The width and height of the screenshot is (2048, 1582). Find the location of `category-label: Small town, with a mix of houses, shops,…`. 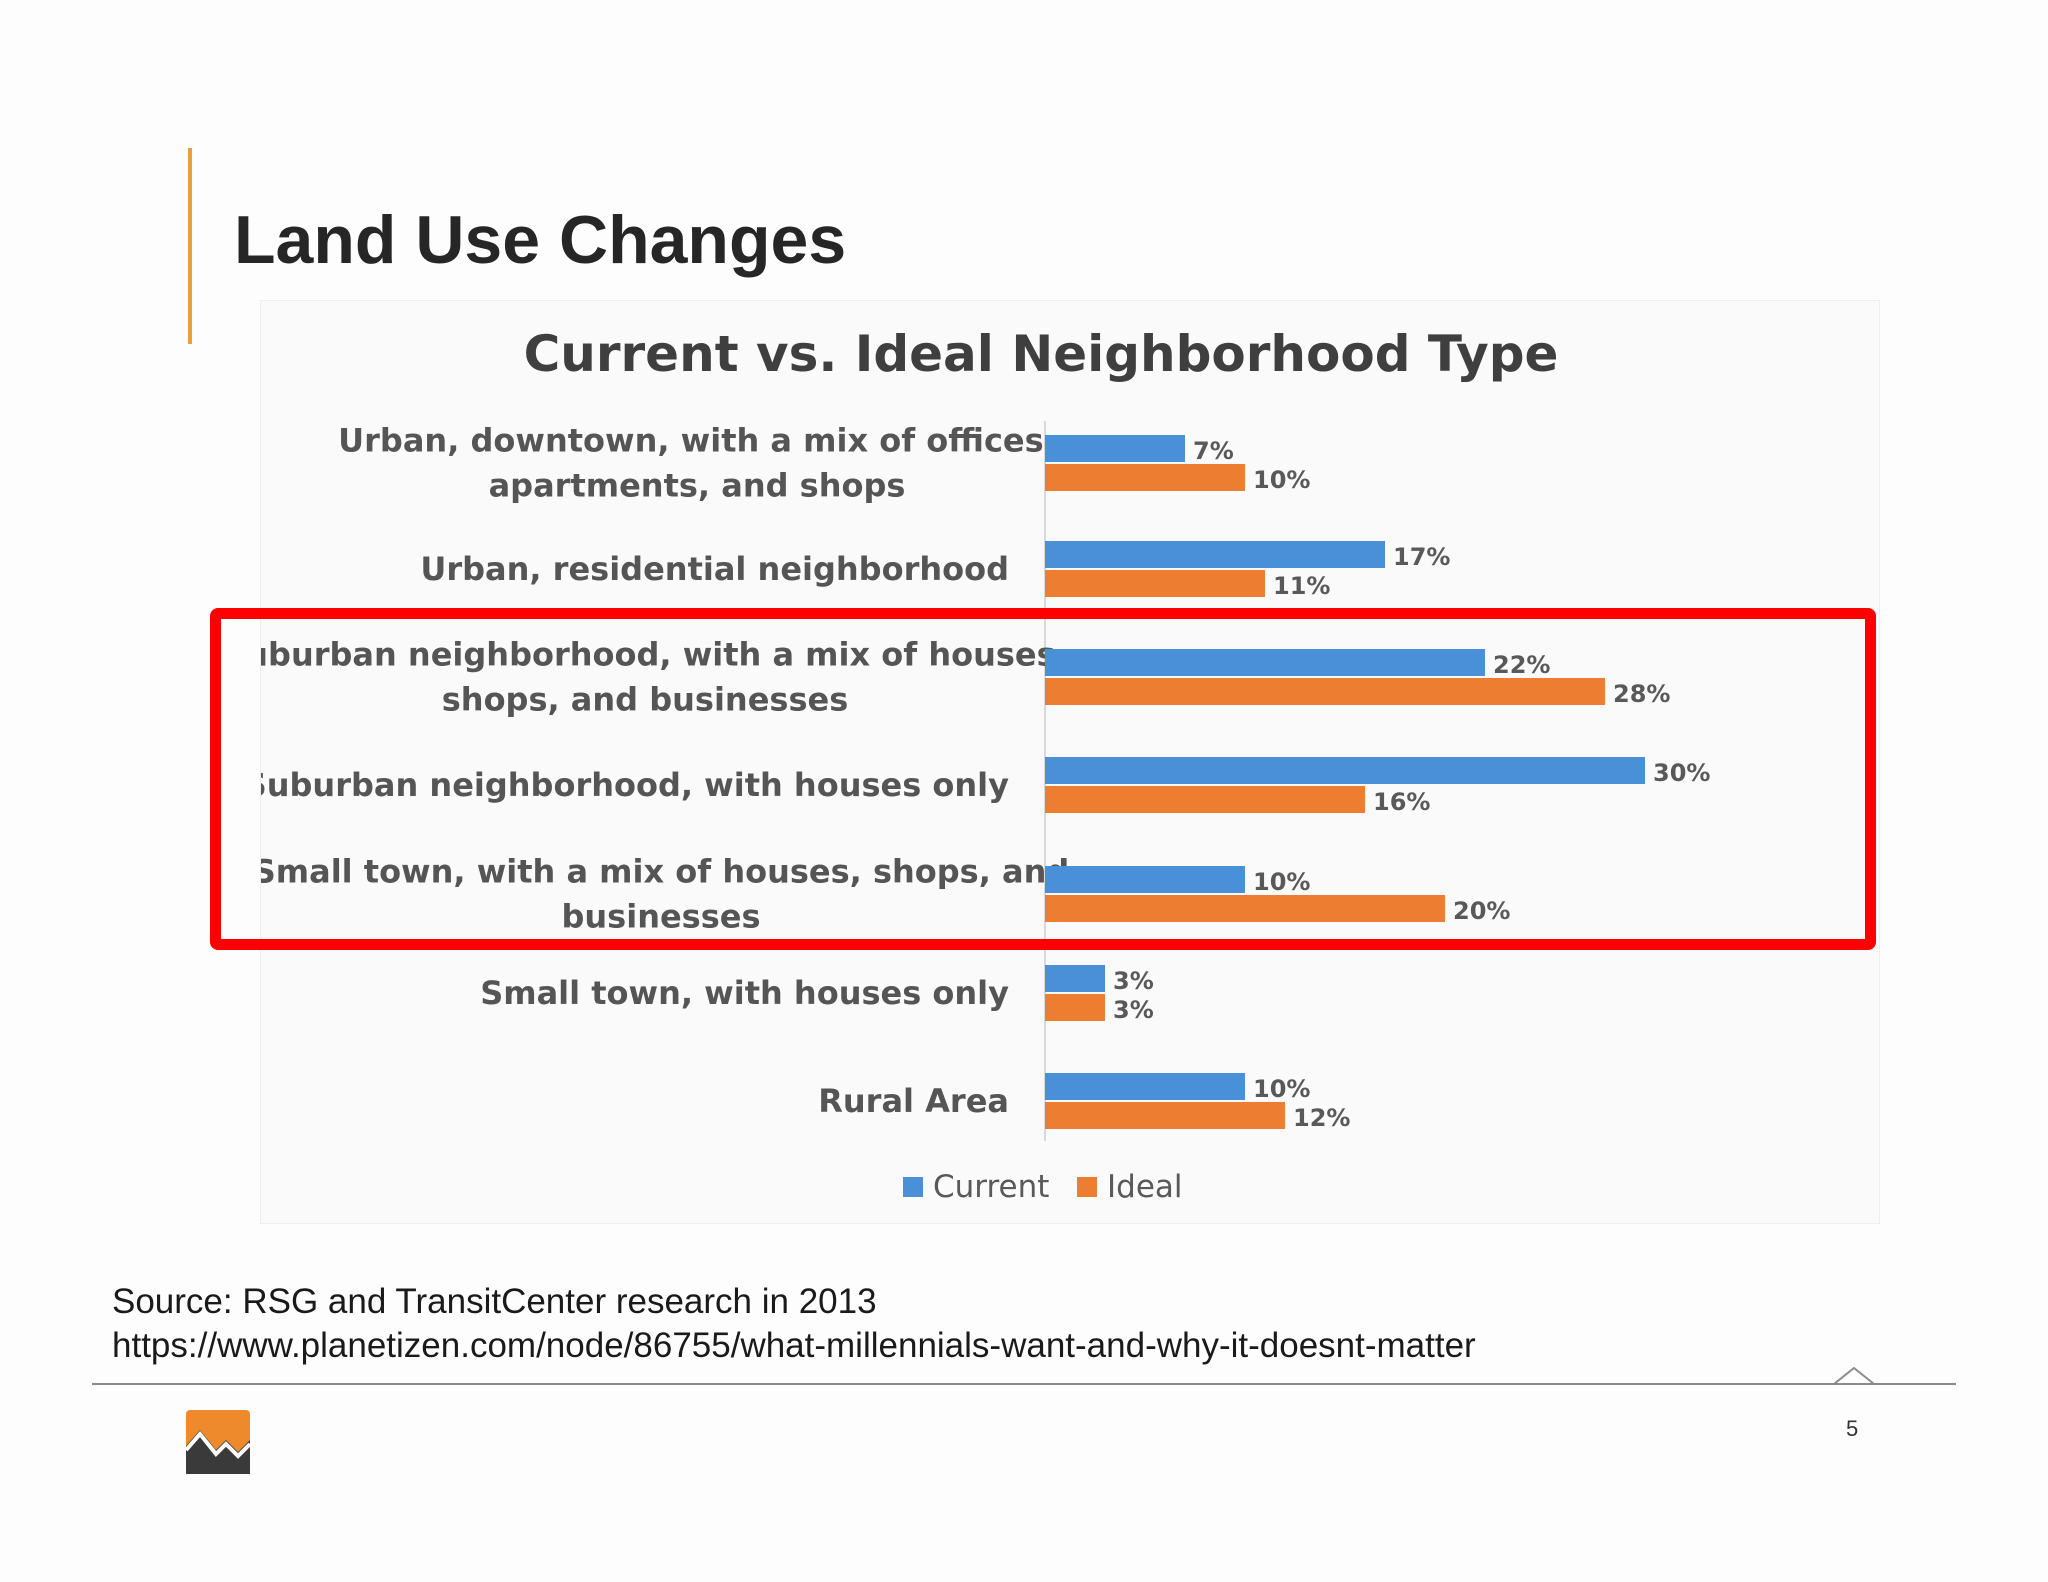

category-label: Small town, with a mix of houses, shops,… is located at coordinates (665, 872).